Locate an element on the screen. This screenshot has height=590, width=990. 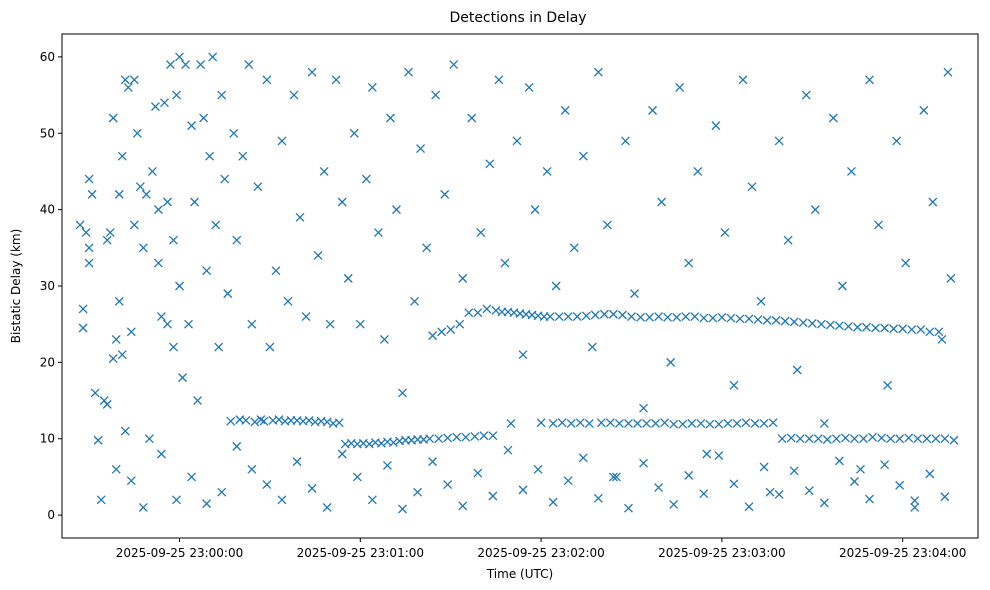
y-axis-ticks: 0 10 20 30 40 50 60 is located at coordinates (51, 286).